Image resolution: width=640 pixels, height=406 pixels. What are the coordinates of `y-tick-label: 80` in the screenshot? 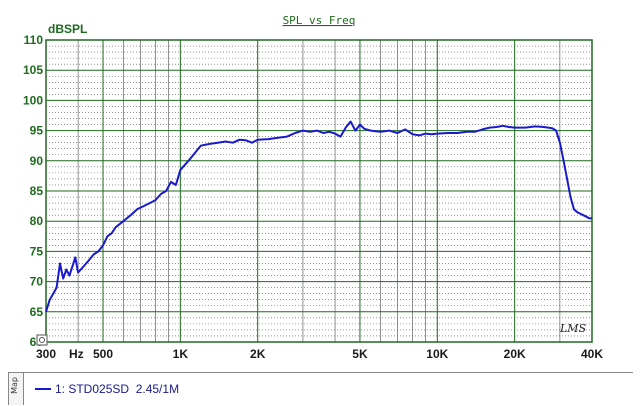 It's located at (37, 221).